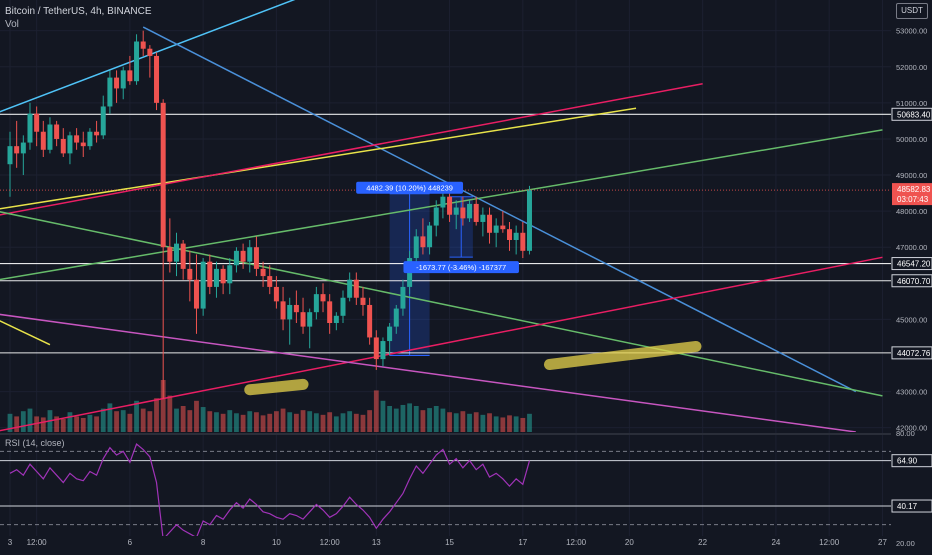  Describe the element at coordinates (629, 542) in the screenshot. I see `x-axis-tick-label: 20` at that location.